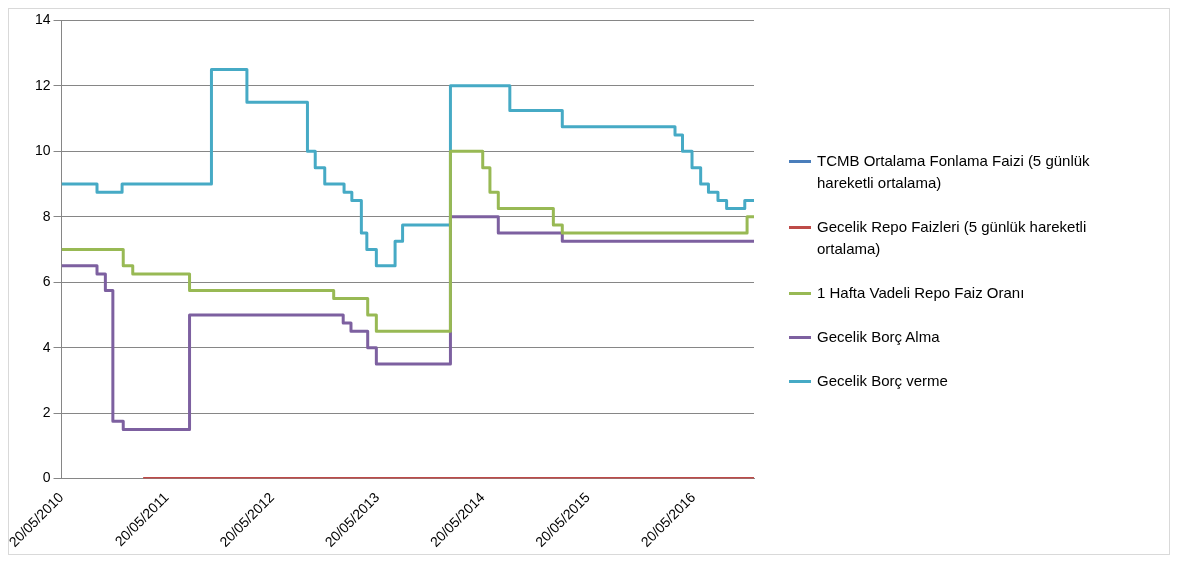 This screenshot has width=1182, height=567. What do you see at coordinates (952, 237) in the screenshot?
I see `legend-label: Gecelik Repo Faizleri (5 günlük hareketli ortalama)` at bounding box center [952, 237].